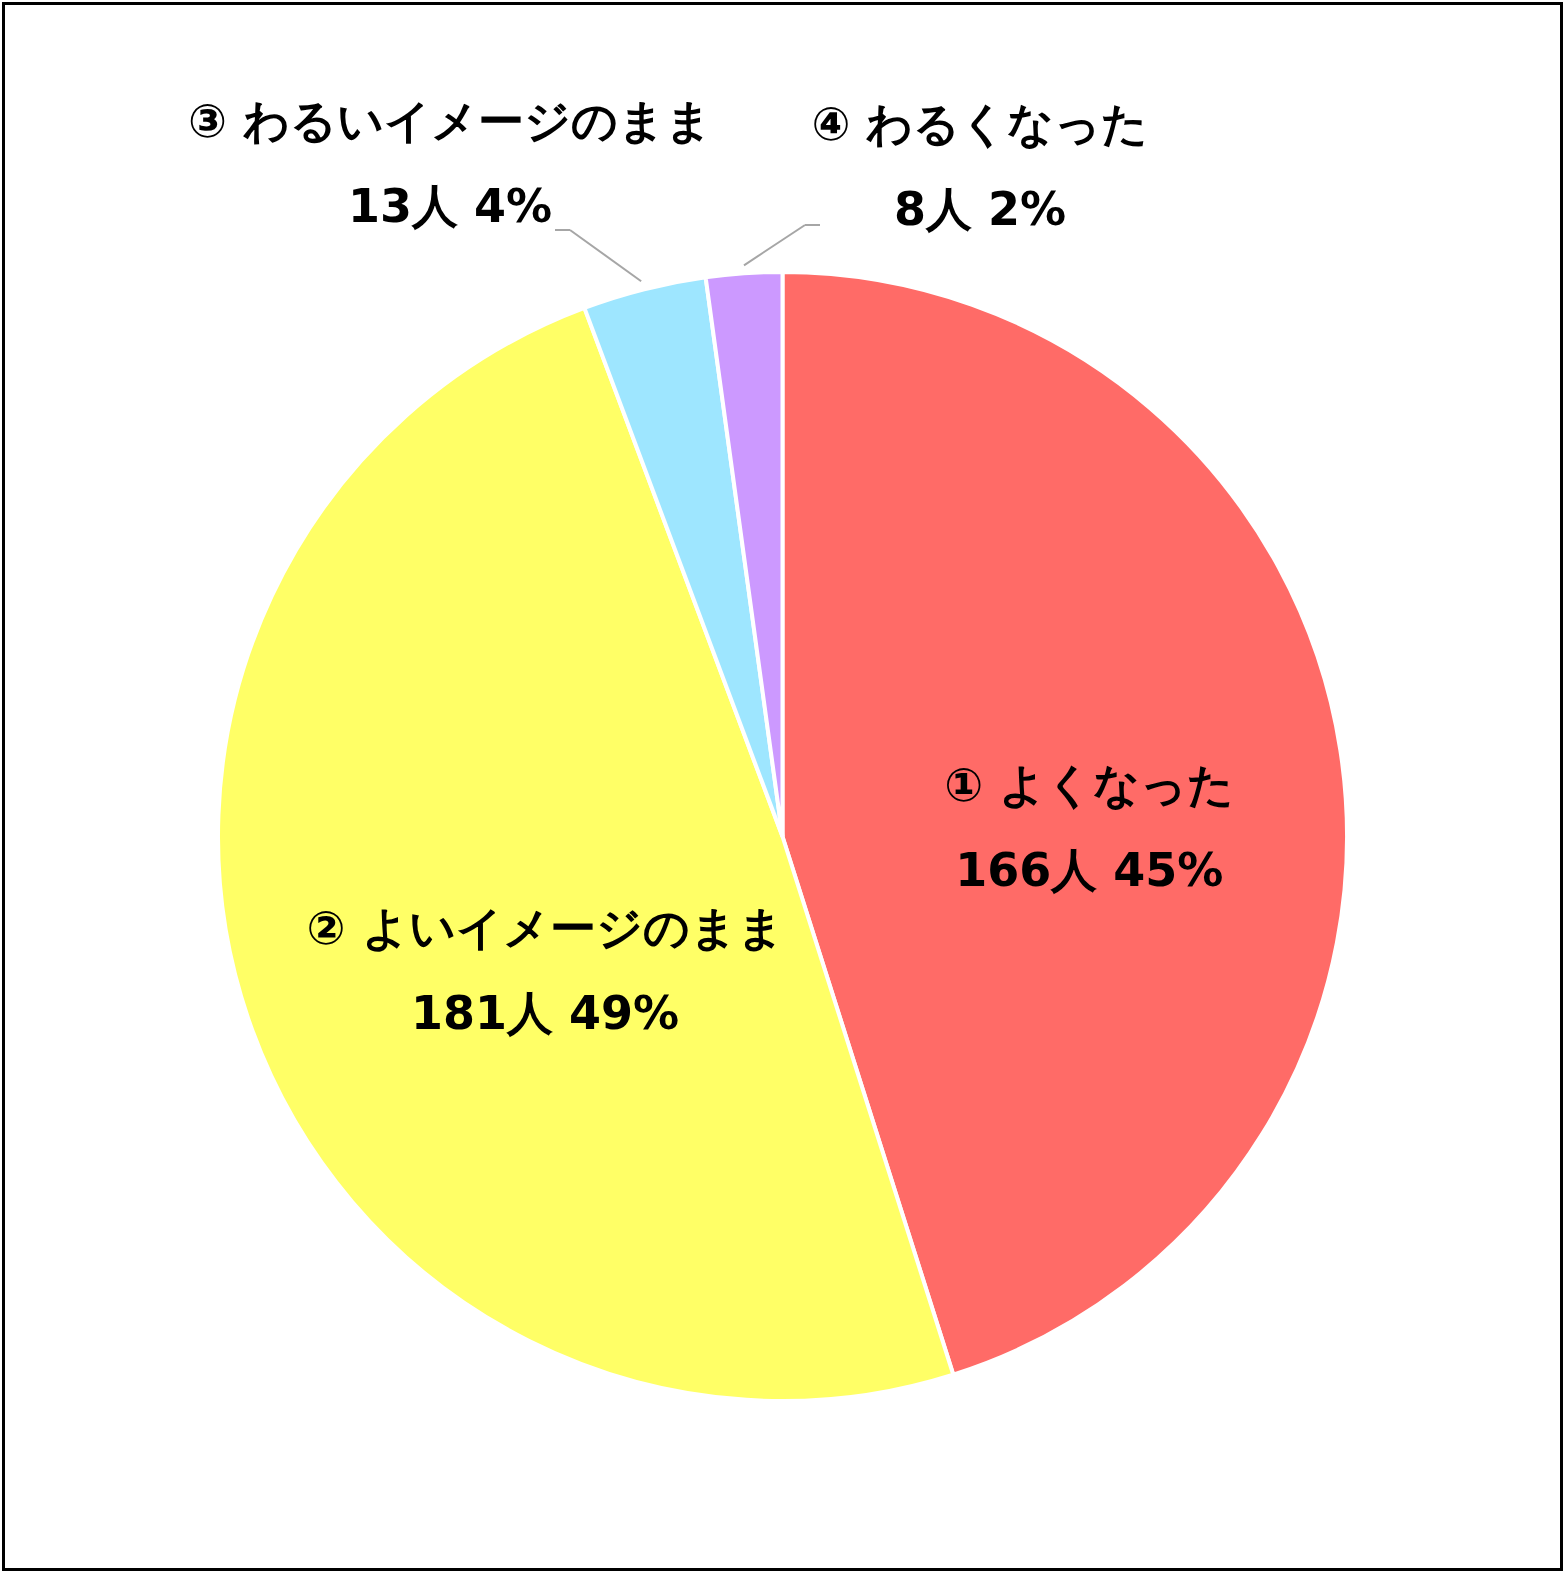 This screenshot has width=1565, height=1573. What do you see at coordinates (450, 205) in the screenshot?
I see `data-label: 13人 4%` at bounding box center [450, 205].